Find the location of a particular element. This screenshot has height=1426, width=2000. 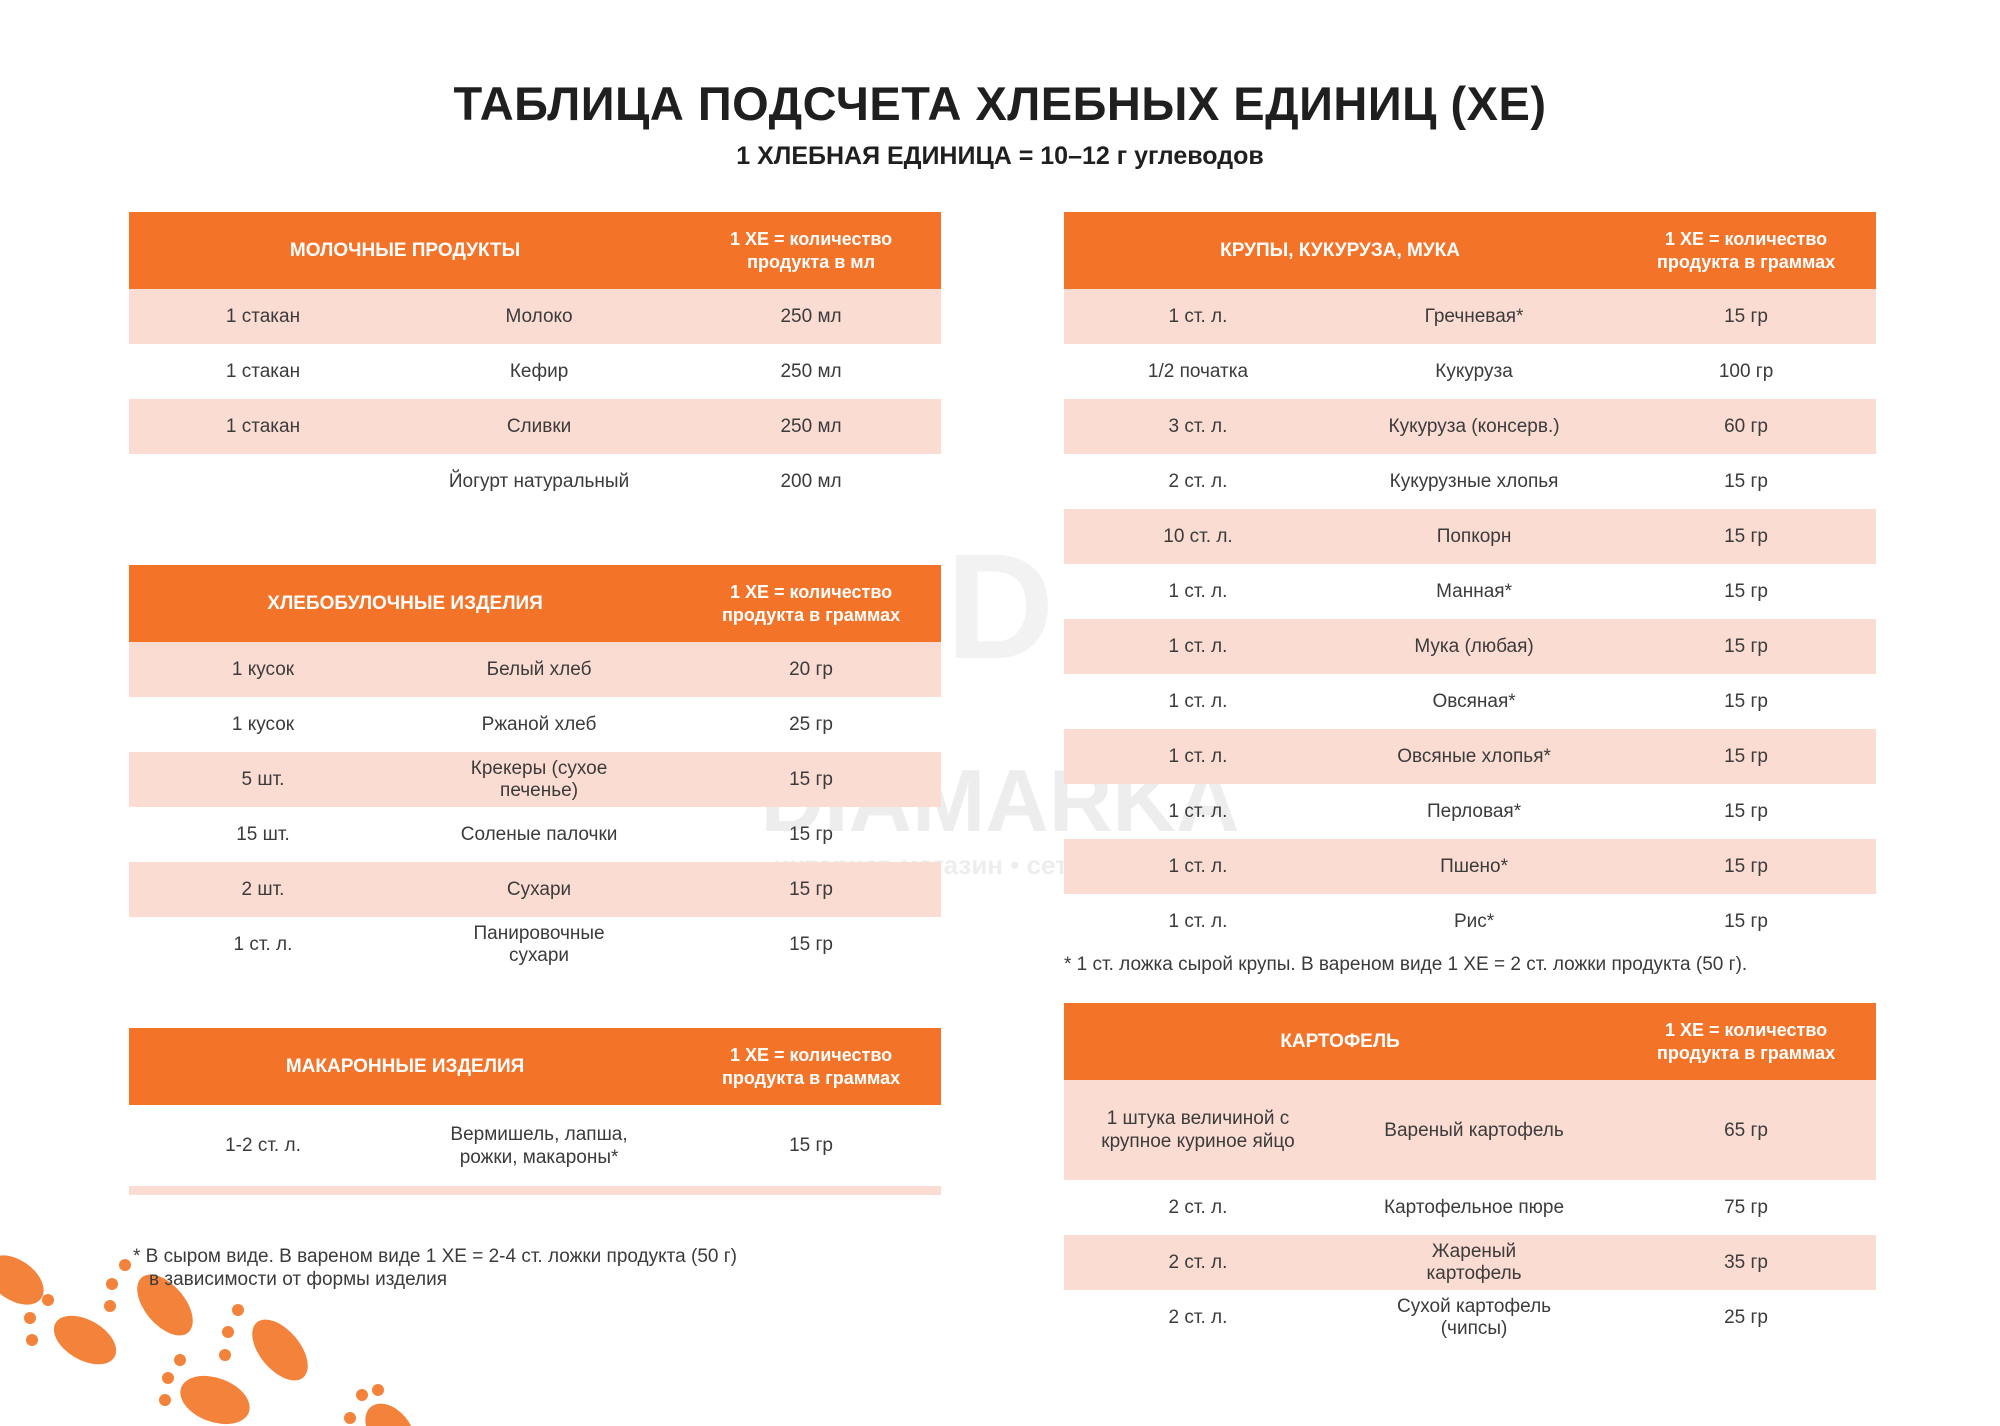

table-bottom-strip is located at coordinates (535, 1190).